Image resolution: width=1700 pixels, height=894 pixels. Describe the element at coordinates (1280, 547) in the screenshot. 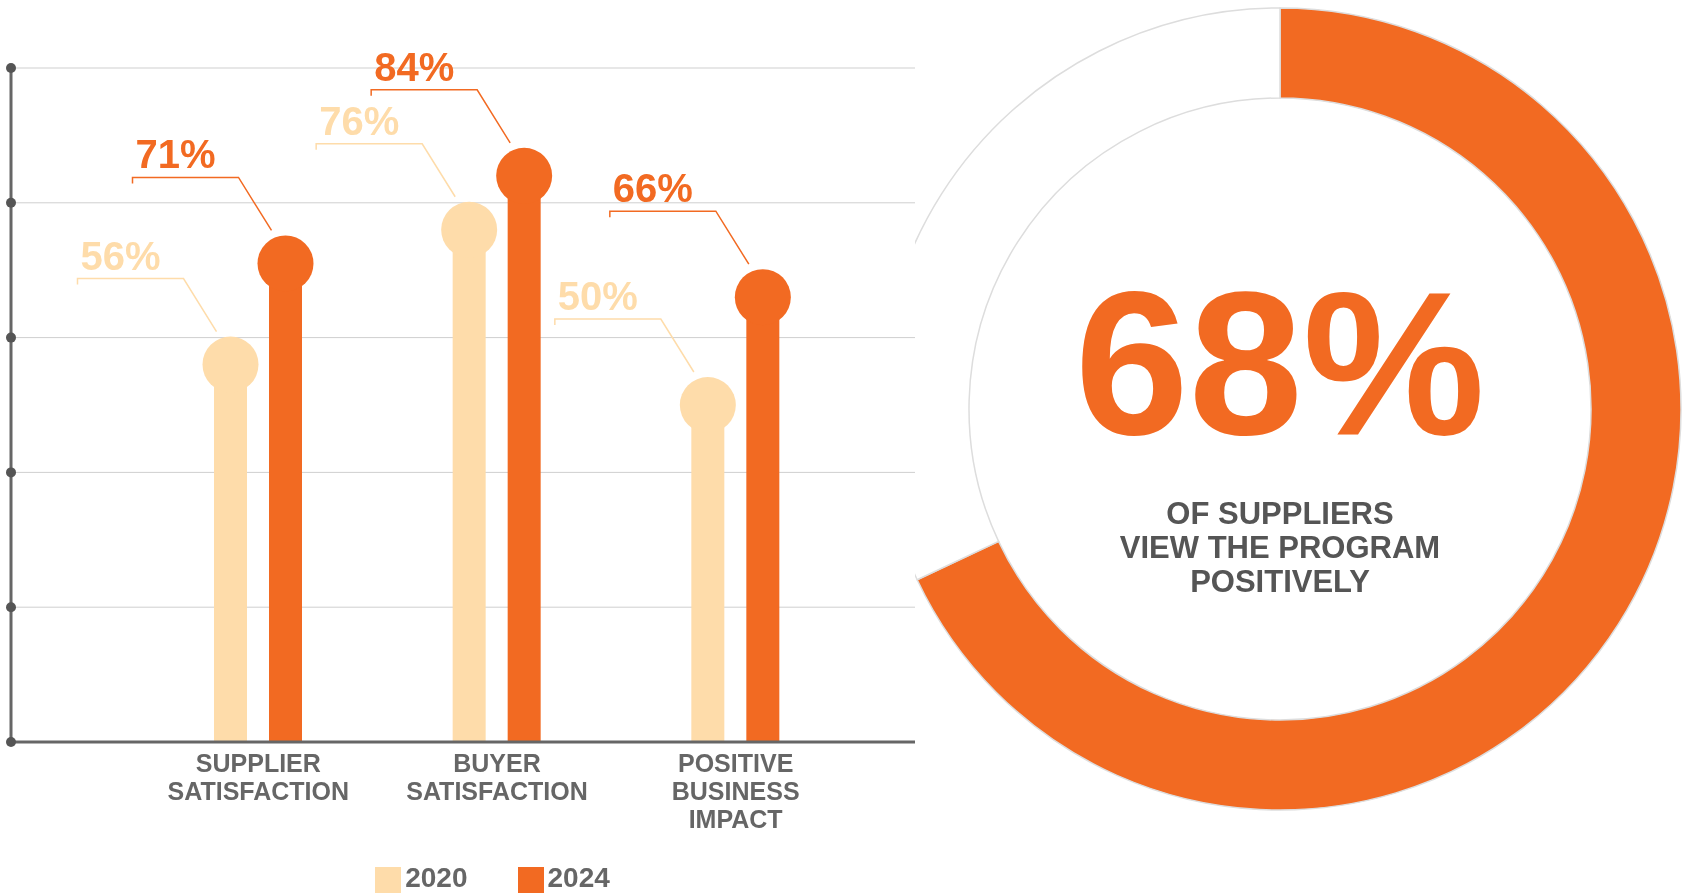

I see `text: OF SUPPLIERS VIEW THE PROGRAM POSITIVELY` at that location.